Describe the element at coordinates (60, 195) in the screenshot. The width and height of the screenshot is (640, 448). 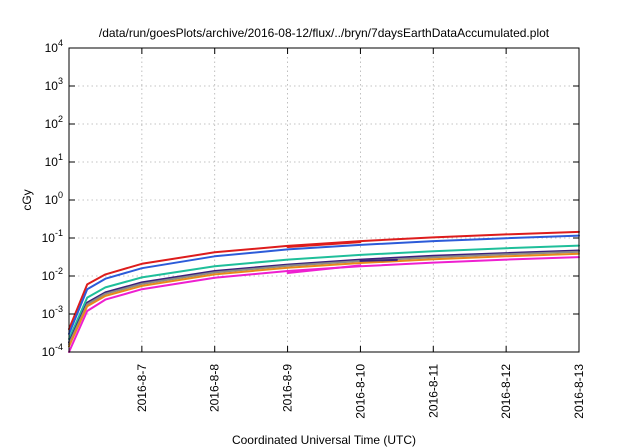
I see `y-tick-exponent: 0` at that location.